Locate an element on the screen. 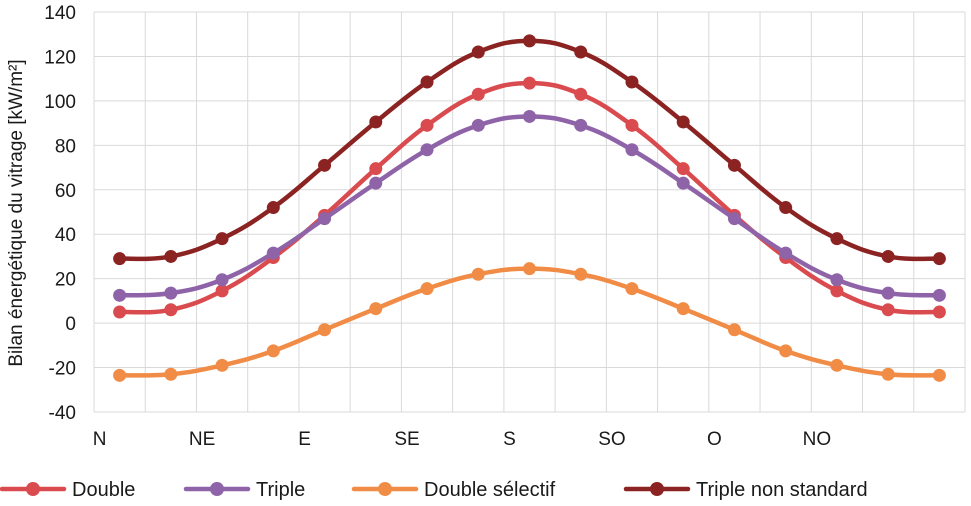 The image size is (971, 506). x-tick-label: N is located at coordinates (100, 439).